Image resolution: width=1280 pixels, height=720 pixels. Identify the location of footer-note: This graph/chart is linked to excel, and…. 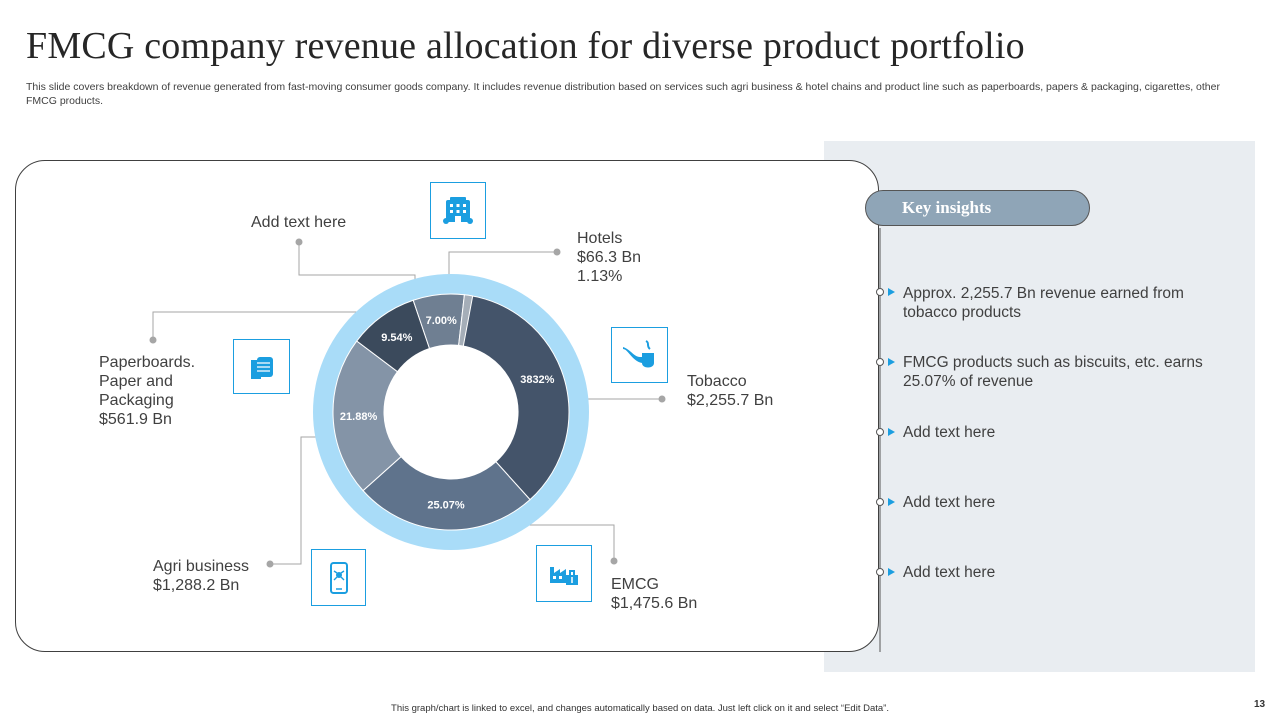
(640, 708).